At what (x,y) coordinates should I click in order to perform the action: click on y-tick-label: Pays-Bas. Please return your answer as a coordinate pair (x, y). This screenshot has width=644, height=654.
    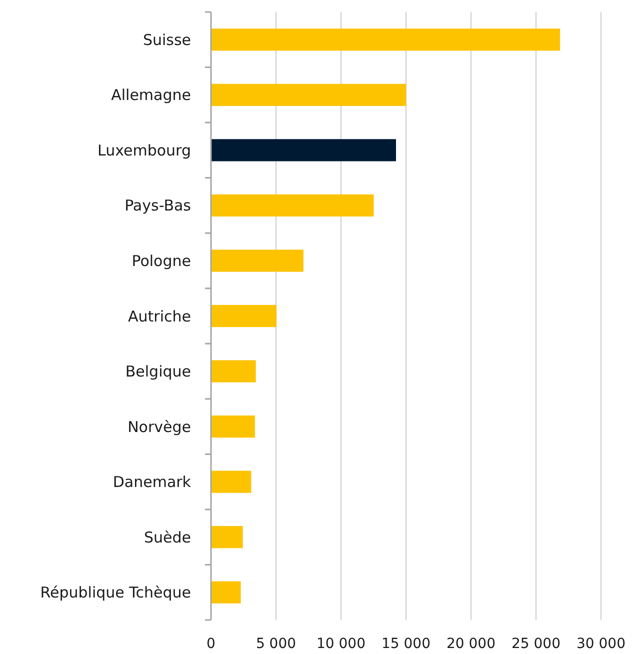
    Looking at the image, I should click on (158, 205).